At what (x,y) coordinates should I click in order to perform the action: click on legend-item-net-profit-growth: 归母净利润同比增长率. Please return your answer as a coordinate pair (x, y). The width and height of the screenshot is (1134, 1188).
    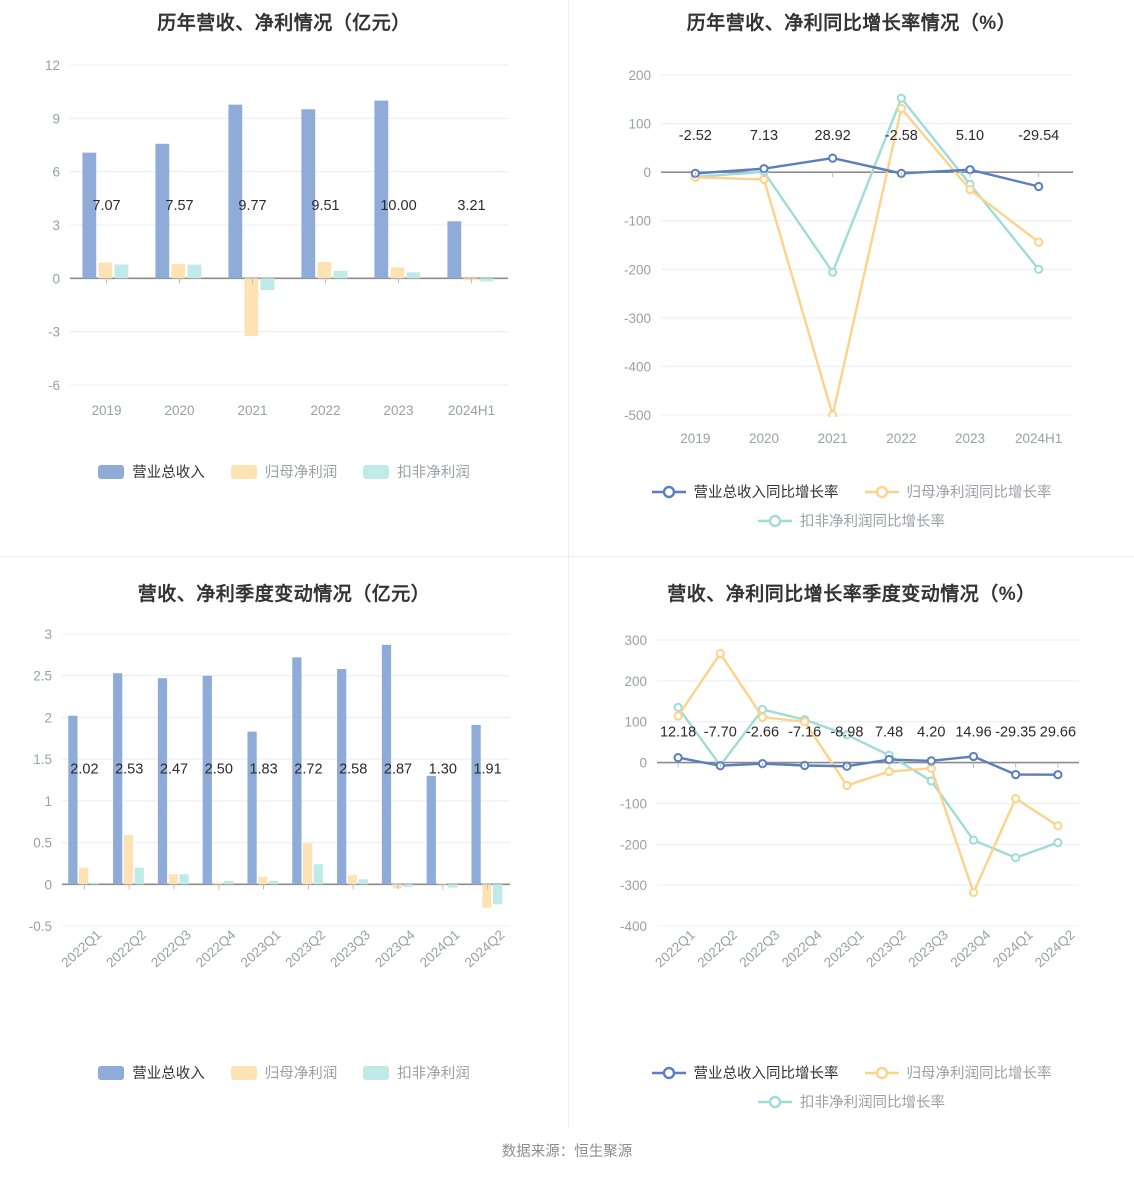
    Looking at the image, I should click on (958, 491).